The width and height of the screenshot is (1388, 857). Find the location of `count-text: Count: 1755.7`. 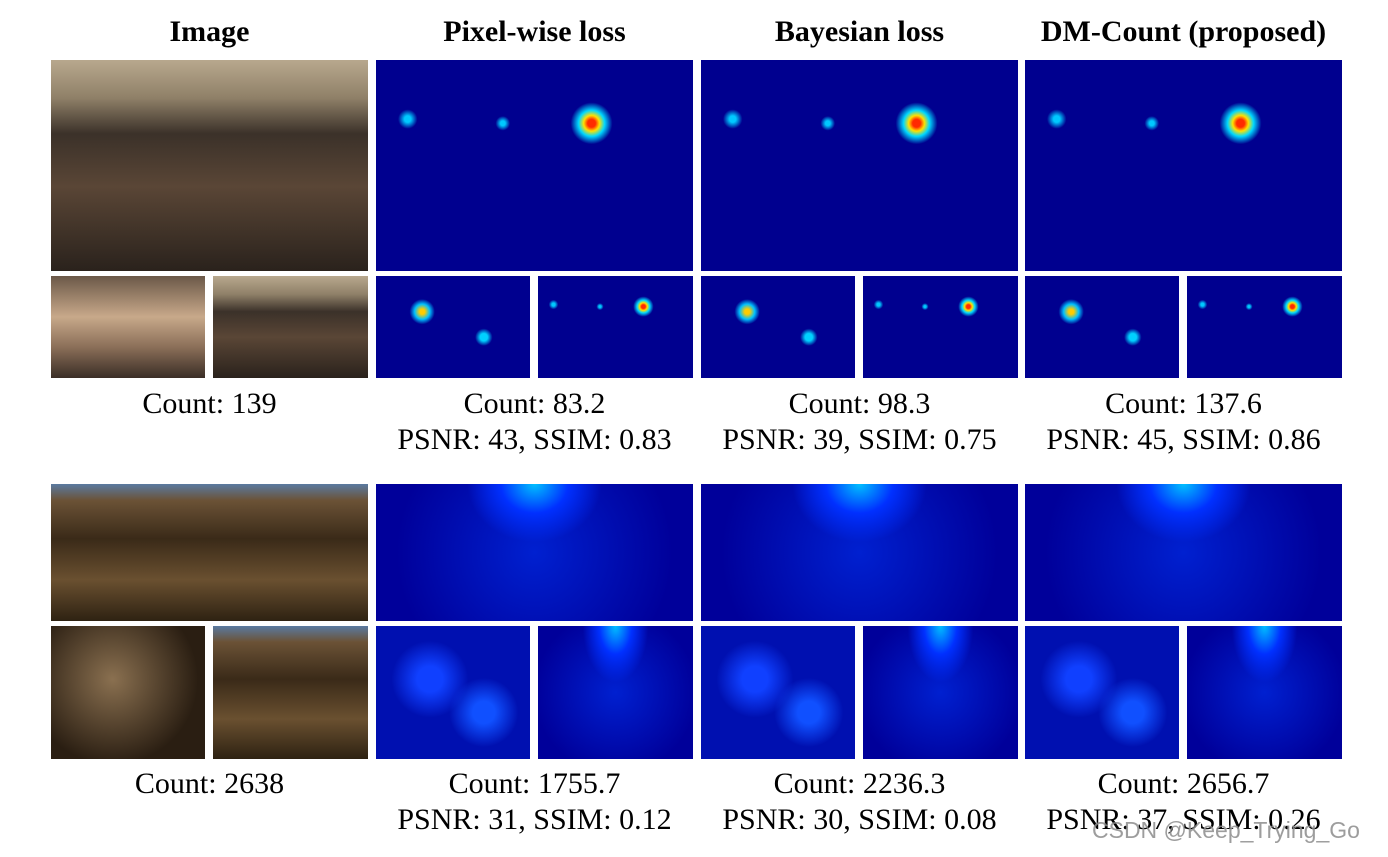

count-text: Count: 1755.7 is located at coordinates (534, 783).